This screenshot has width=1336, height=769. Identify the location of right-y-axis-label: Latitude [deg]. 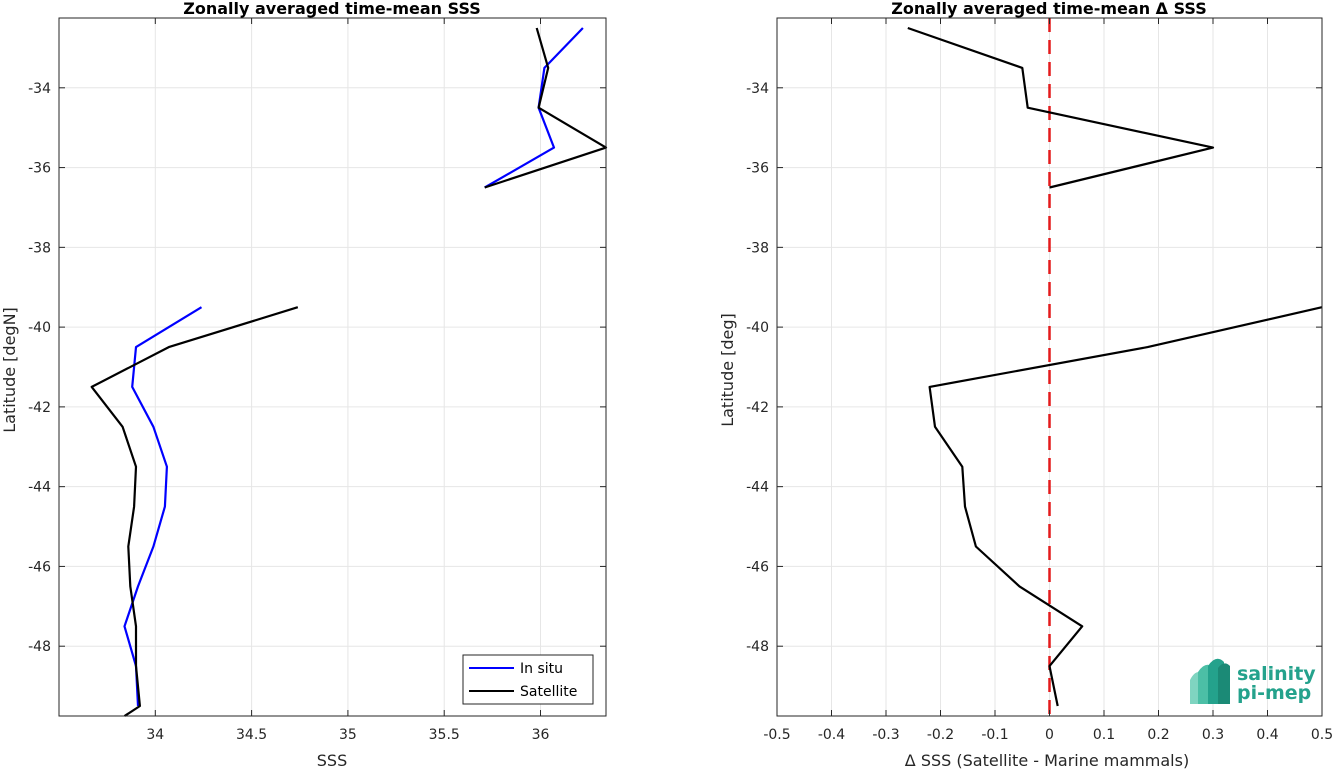
(727, 370).